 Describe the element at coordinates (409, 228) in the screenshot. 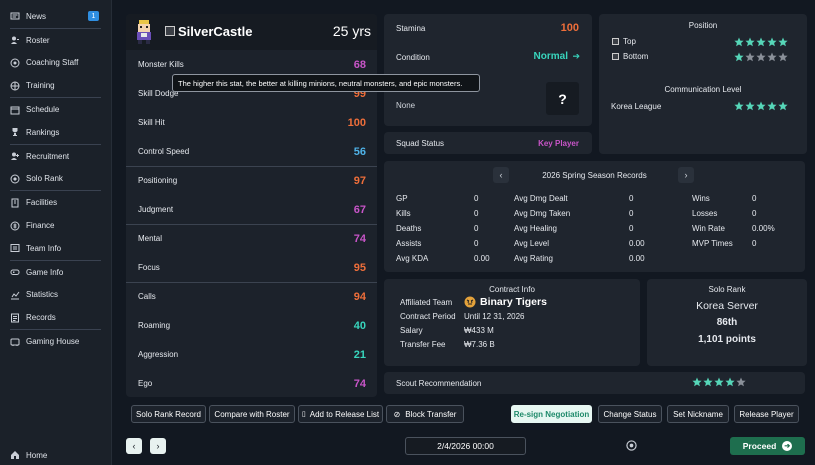

I see `season-stat-label: Deaths` at that location.